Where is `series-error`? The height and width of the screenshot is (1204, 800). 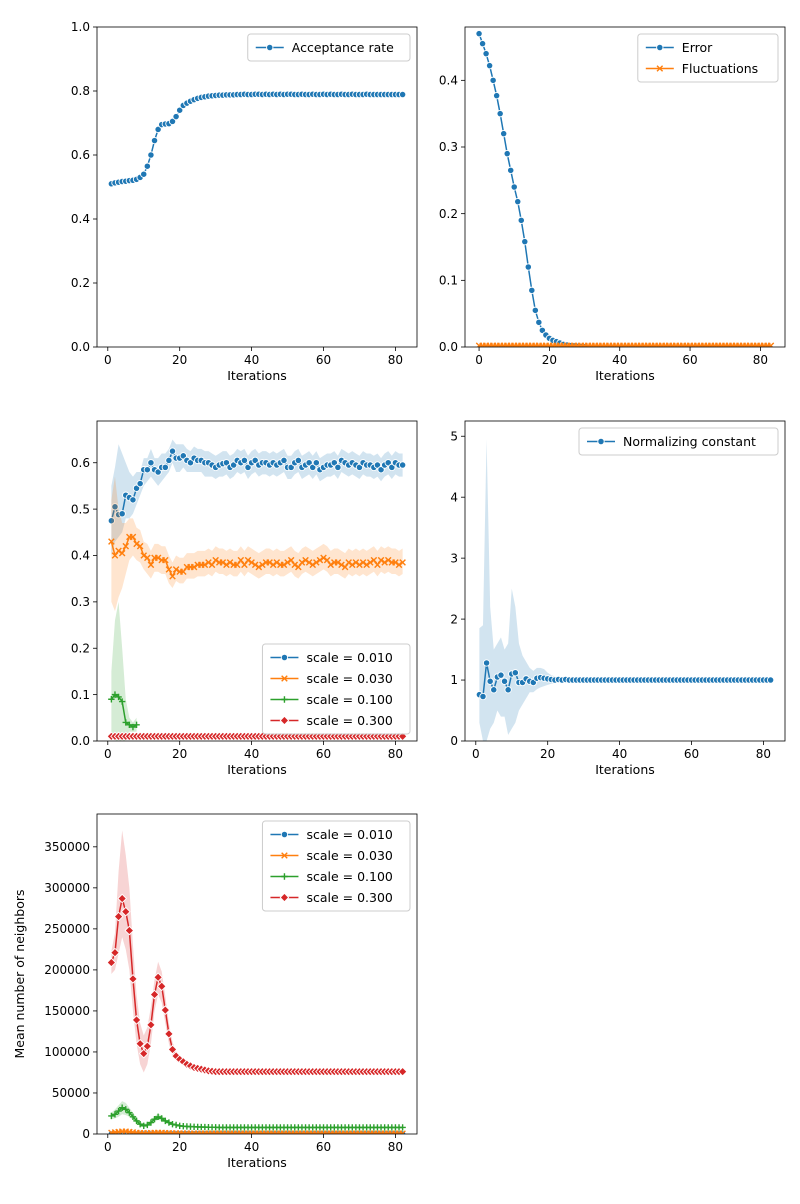
series-error is located at coordinates (532, 188).